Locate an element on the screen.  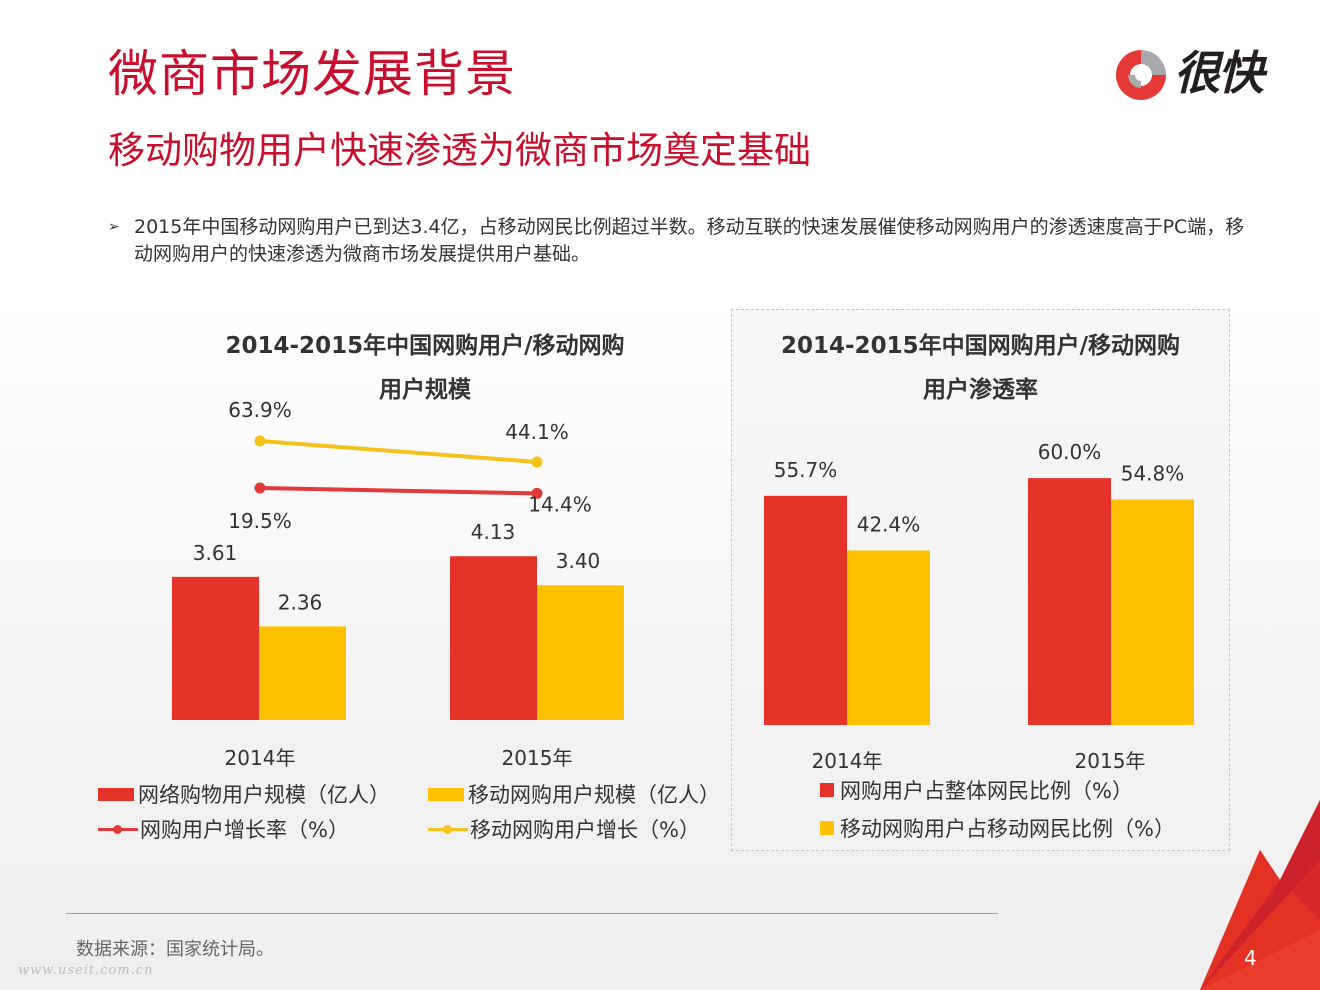
left-chart-title-line1: 2014-2015年中国网购用户/移动网购 is located at coordinates (425, 346).